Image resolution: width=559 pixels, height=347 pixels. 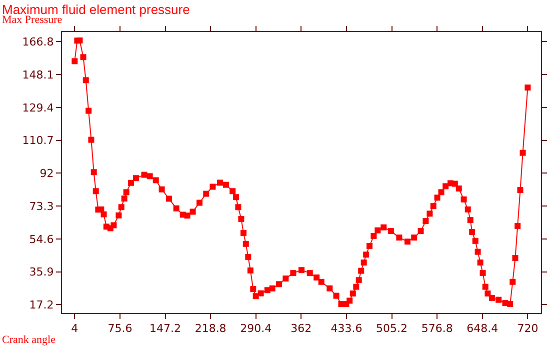 I want to click on y-tick-label: 129.4, so click(x=38, y=107).